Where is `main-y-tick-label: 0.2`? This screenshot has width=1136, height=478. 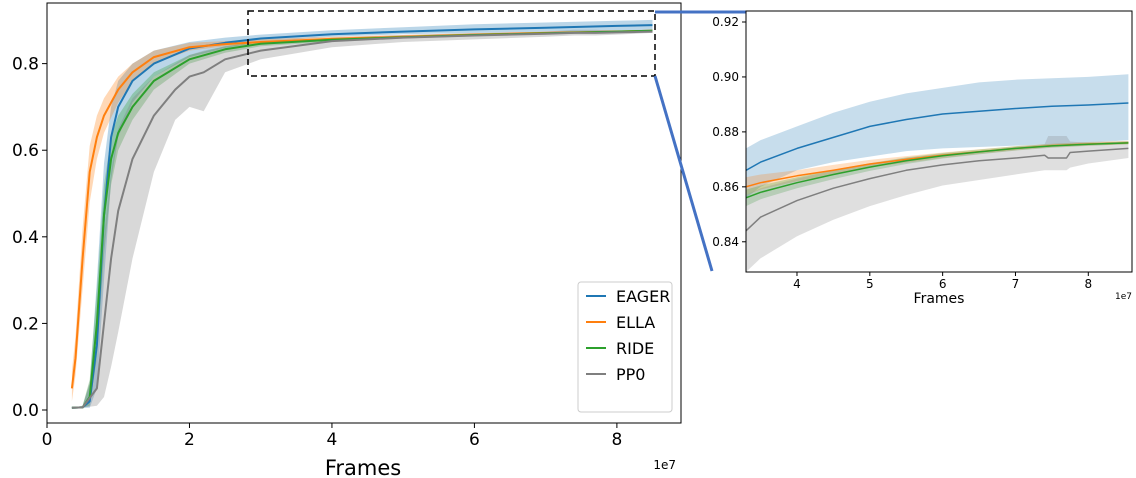
main-y-tick-label: 0.2 is located at coordinates (25, 324).